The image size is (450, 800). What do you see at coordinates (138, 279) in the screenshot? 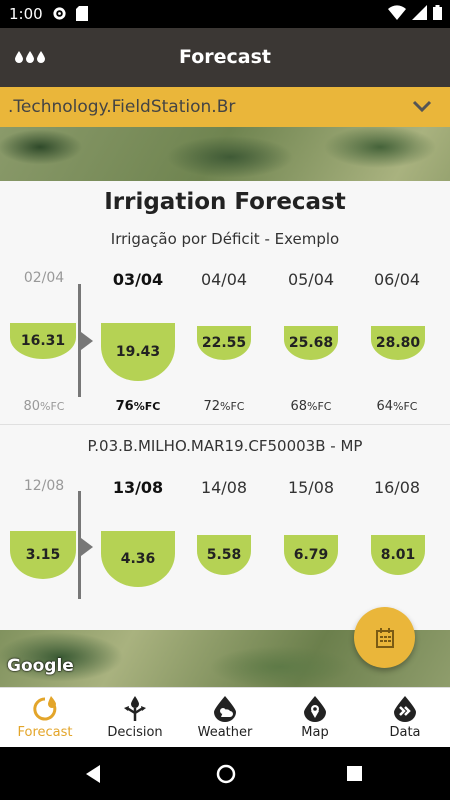
I see `day-date: 03/04` at bounding box center [138, 279].